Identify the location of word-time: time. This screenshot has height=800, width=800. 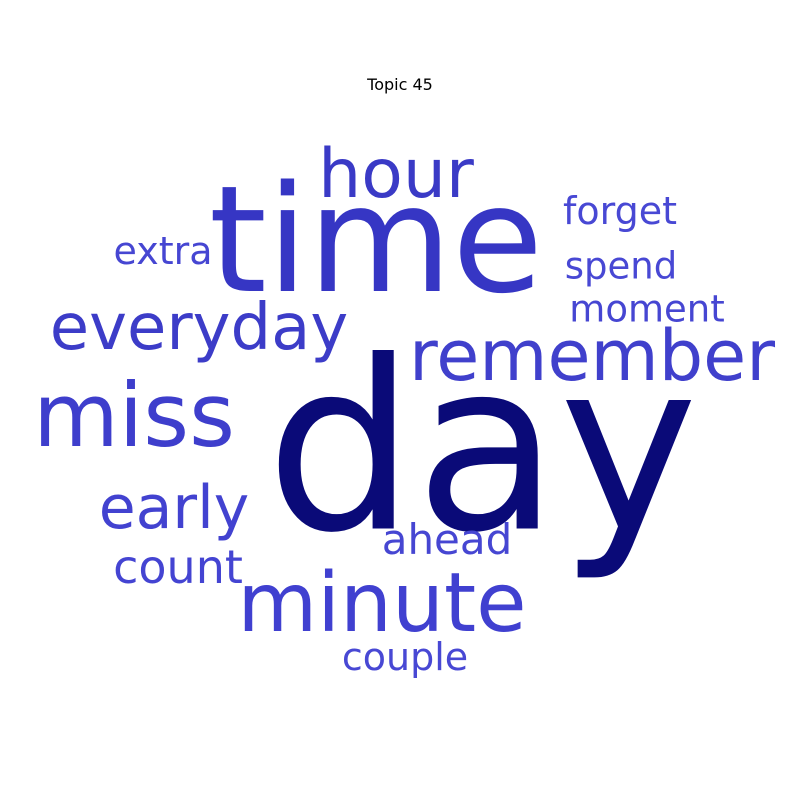
(376, 240).